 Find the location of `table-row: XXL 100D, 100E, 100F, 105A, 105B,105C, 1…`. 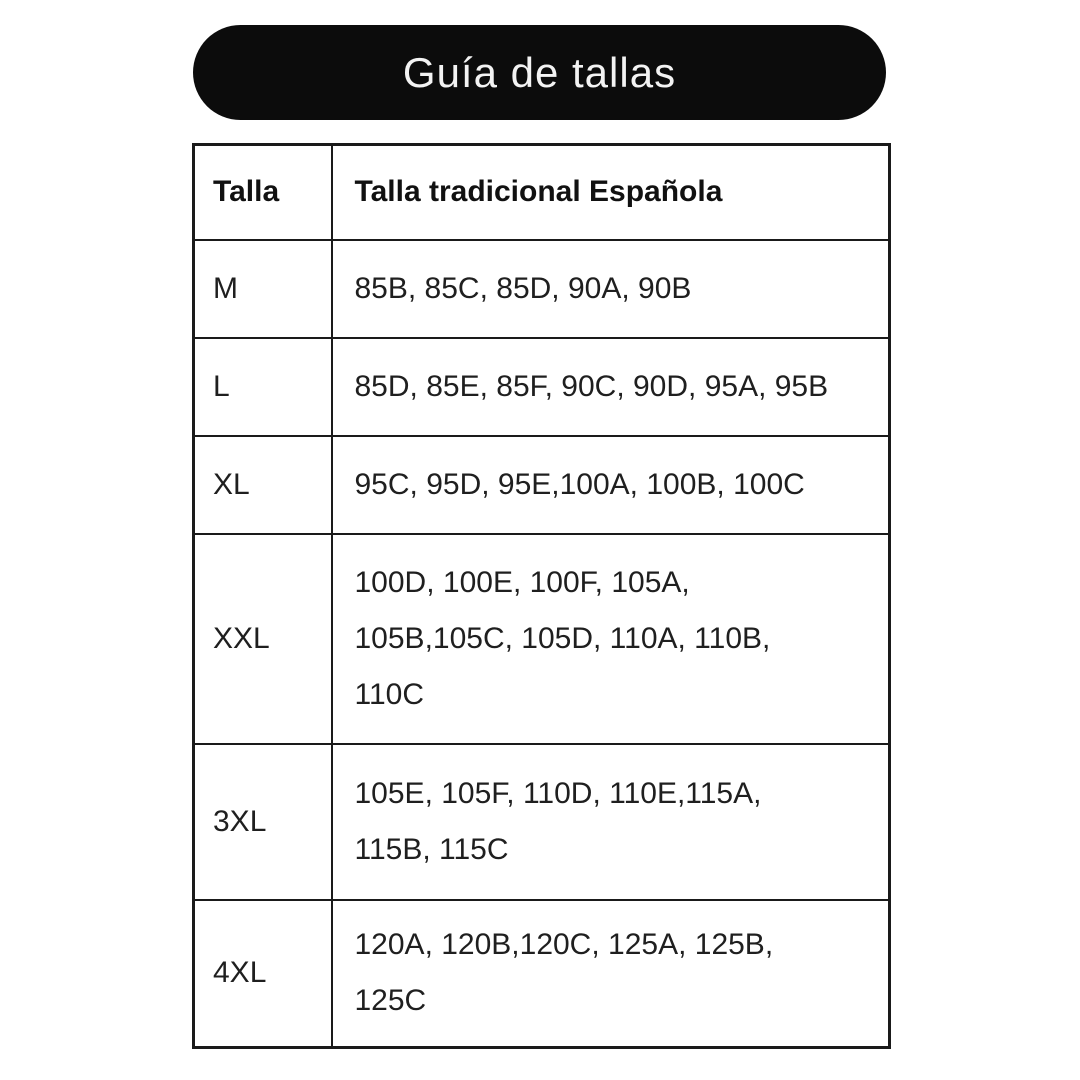

table-row: XXL 100D, 100E, 100F, 105A, 105B,105C, 1… is located at coordinates (541, 638).